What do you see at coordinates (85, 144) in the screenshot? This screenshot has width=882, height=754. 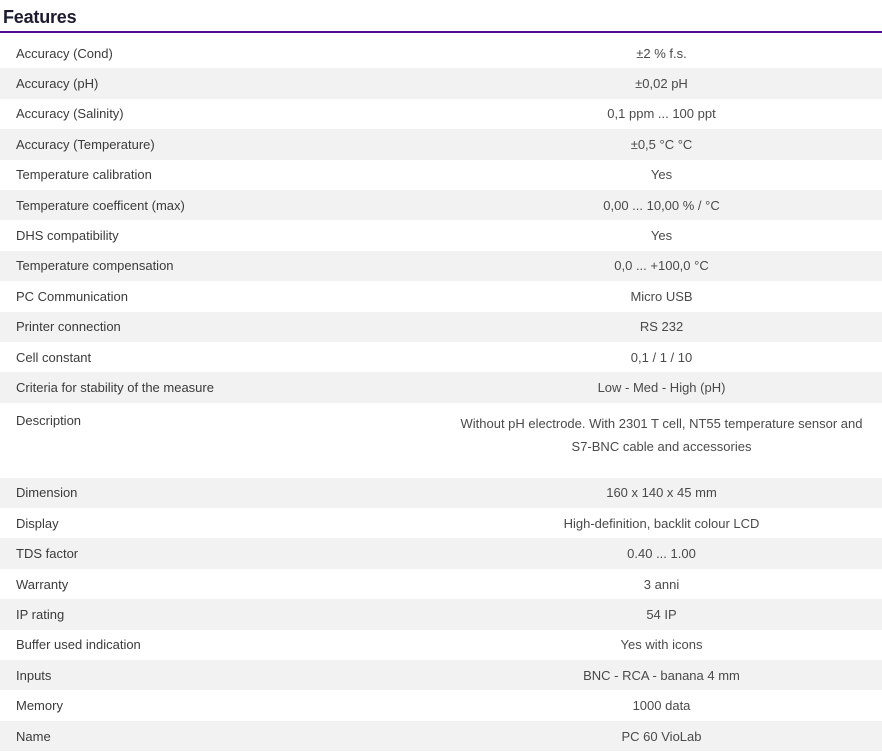 I see `feature-label: Accuracy (Temperature)` at bounding box center [85, 144].